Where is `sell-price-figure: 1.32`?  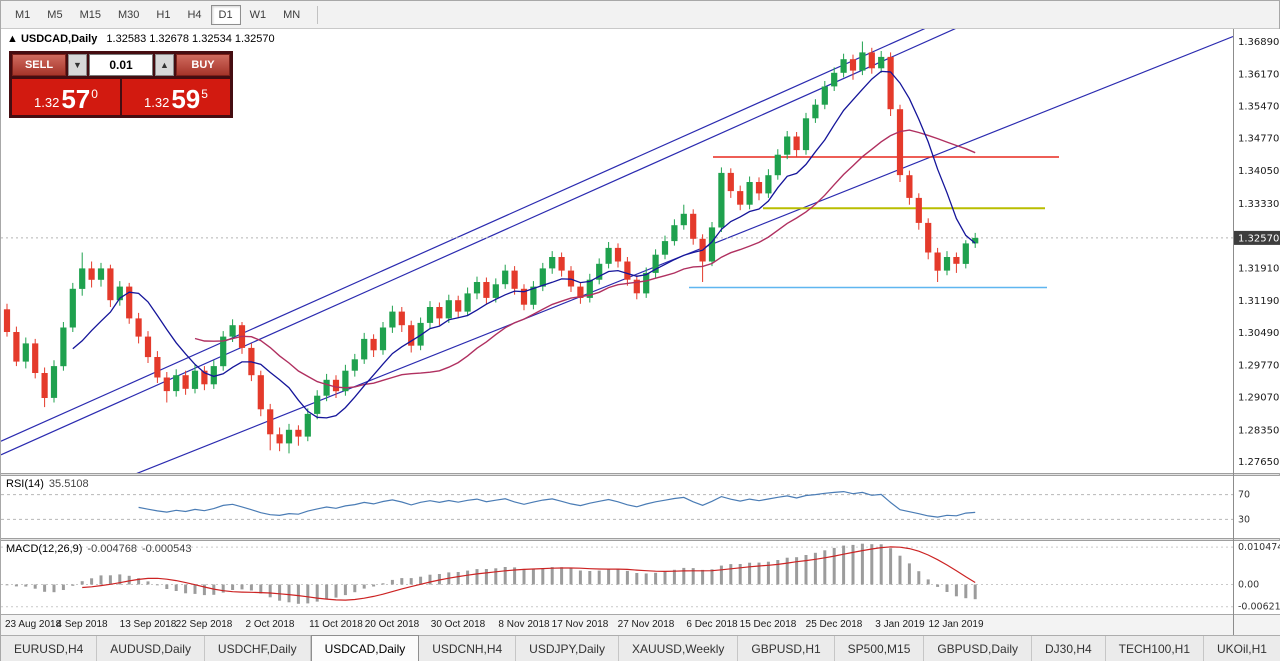
sell-price-figure: 1.32 is located at coordinates (47, 102).